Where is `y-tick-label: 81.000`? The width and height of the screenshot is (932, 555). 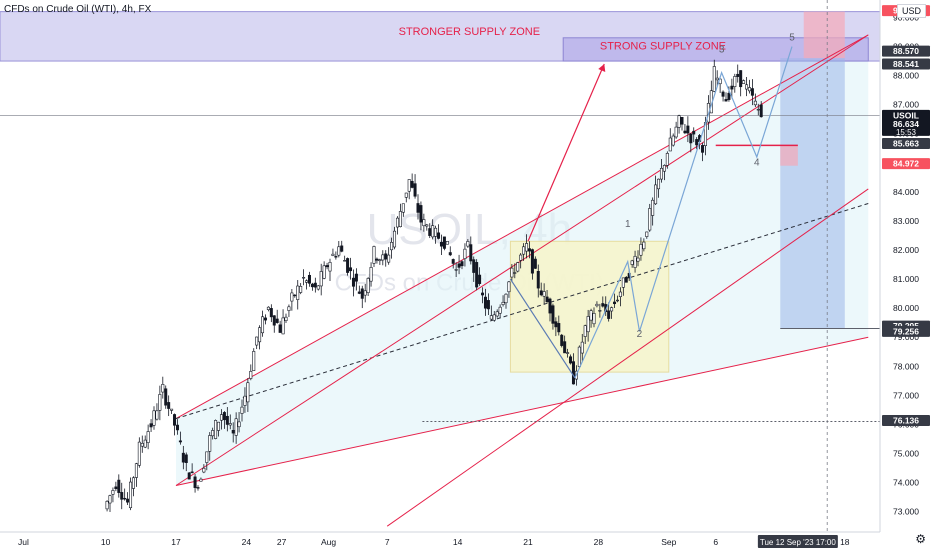 y-tick-label: 81.000 is located at coordinates (906, 279).